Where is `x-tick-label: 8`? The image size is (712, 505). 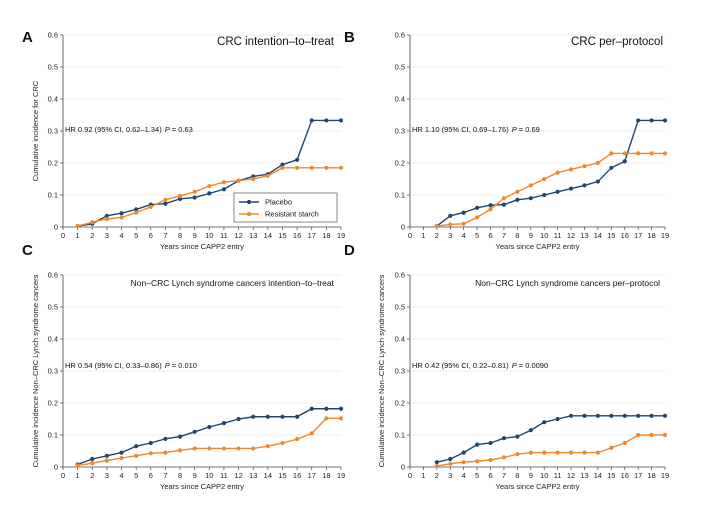
x-tick-label: 8 is located at coordinates (517, 475).